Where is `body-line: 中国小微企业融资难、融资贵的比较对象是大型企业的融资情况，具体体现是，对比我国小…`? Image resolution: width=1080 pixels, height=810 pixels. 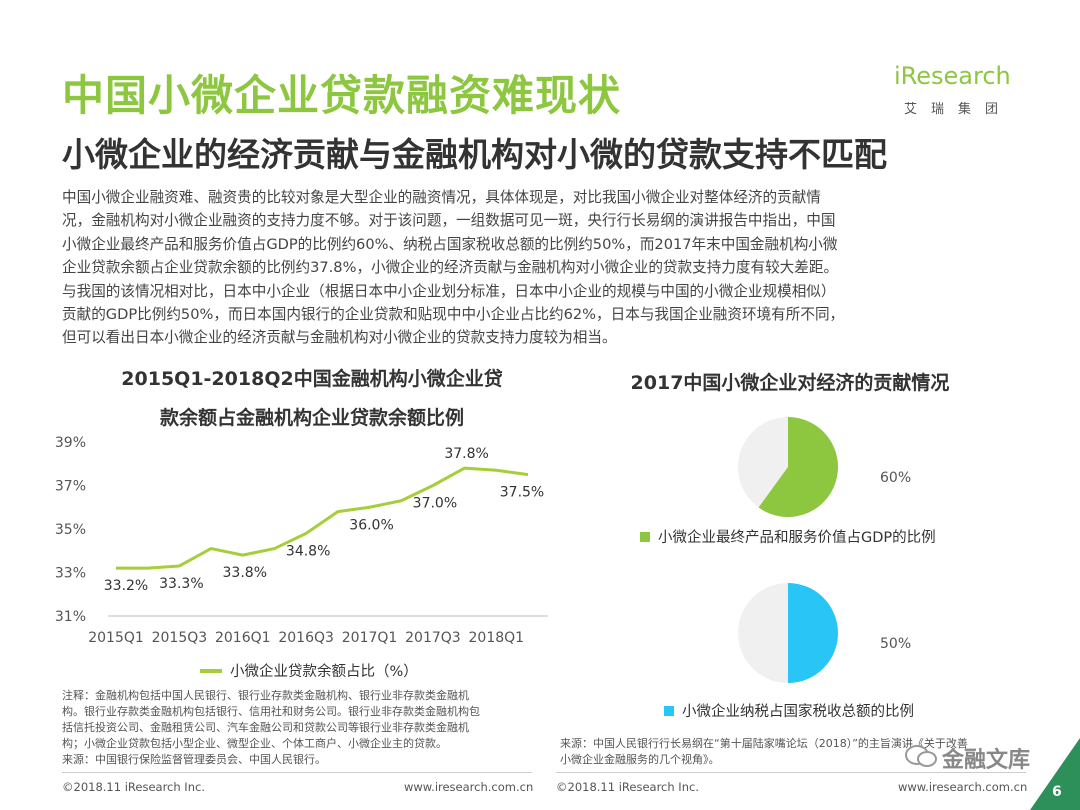 body-line: 中国小微企业融资难、融资贵的比较对象是大型企业的融资情况，具体体现是，对比我国小… is located at coordinates (441, 197).